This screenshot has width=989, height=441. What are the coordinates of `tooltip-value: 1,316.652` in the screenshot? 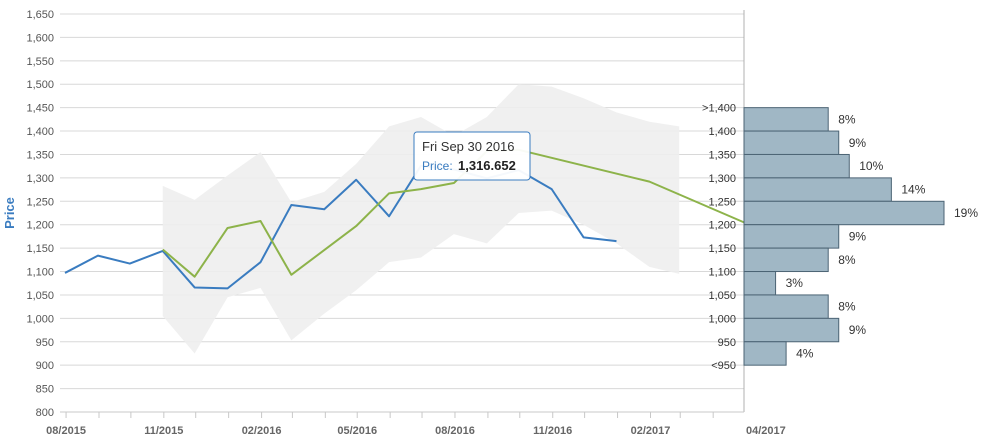 It's located at (487, 165).